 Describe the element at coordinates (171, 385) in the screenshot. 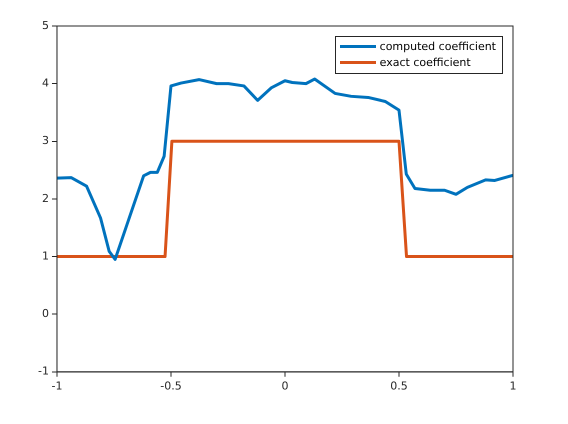

I see `x-tick-label: -0.5` at that location.